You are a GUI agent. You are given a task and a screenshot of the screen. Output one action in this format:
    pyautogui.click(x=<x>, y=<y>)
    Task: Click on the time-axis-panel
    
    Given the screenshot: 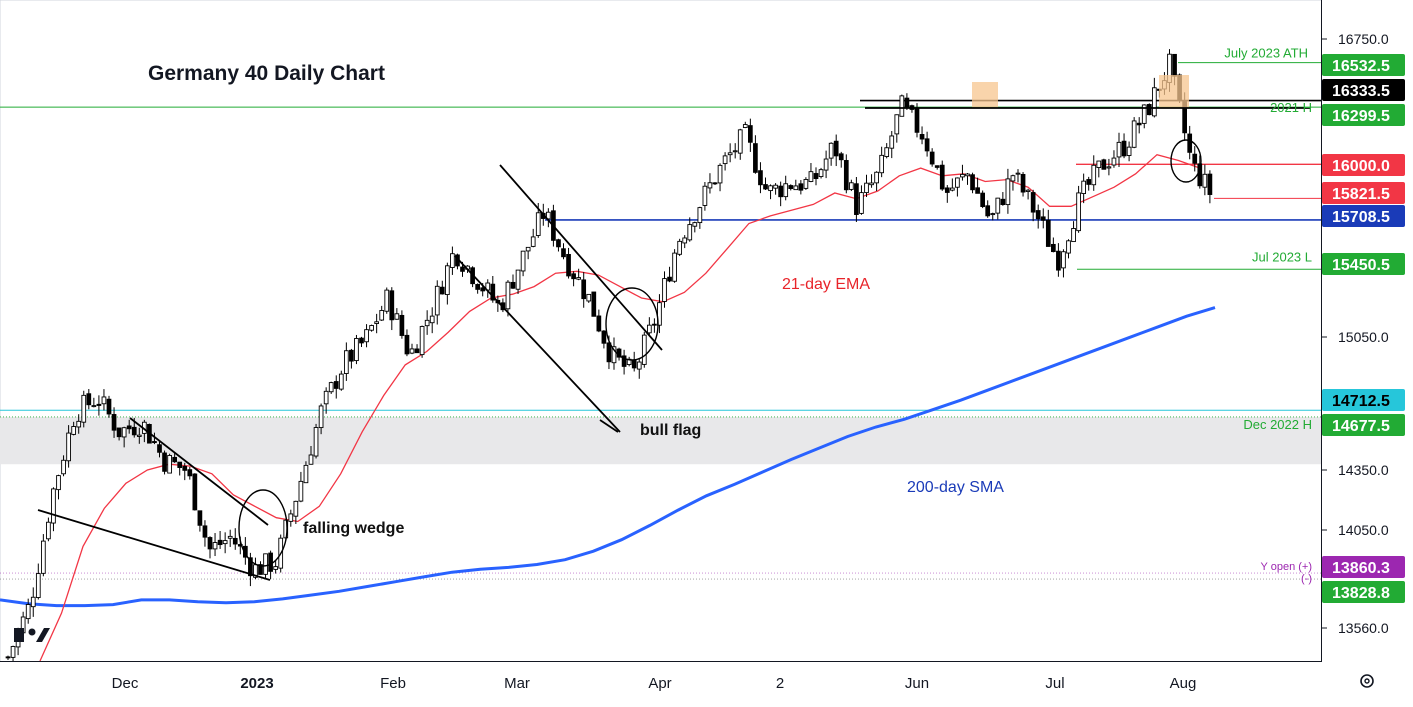 What is the action you would take?
    pyautogui.click(x=706, y=681)
    